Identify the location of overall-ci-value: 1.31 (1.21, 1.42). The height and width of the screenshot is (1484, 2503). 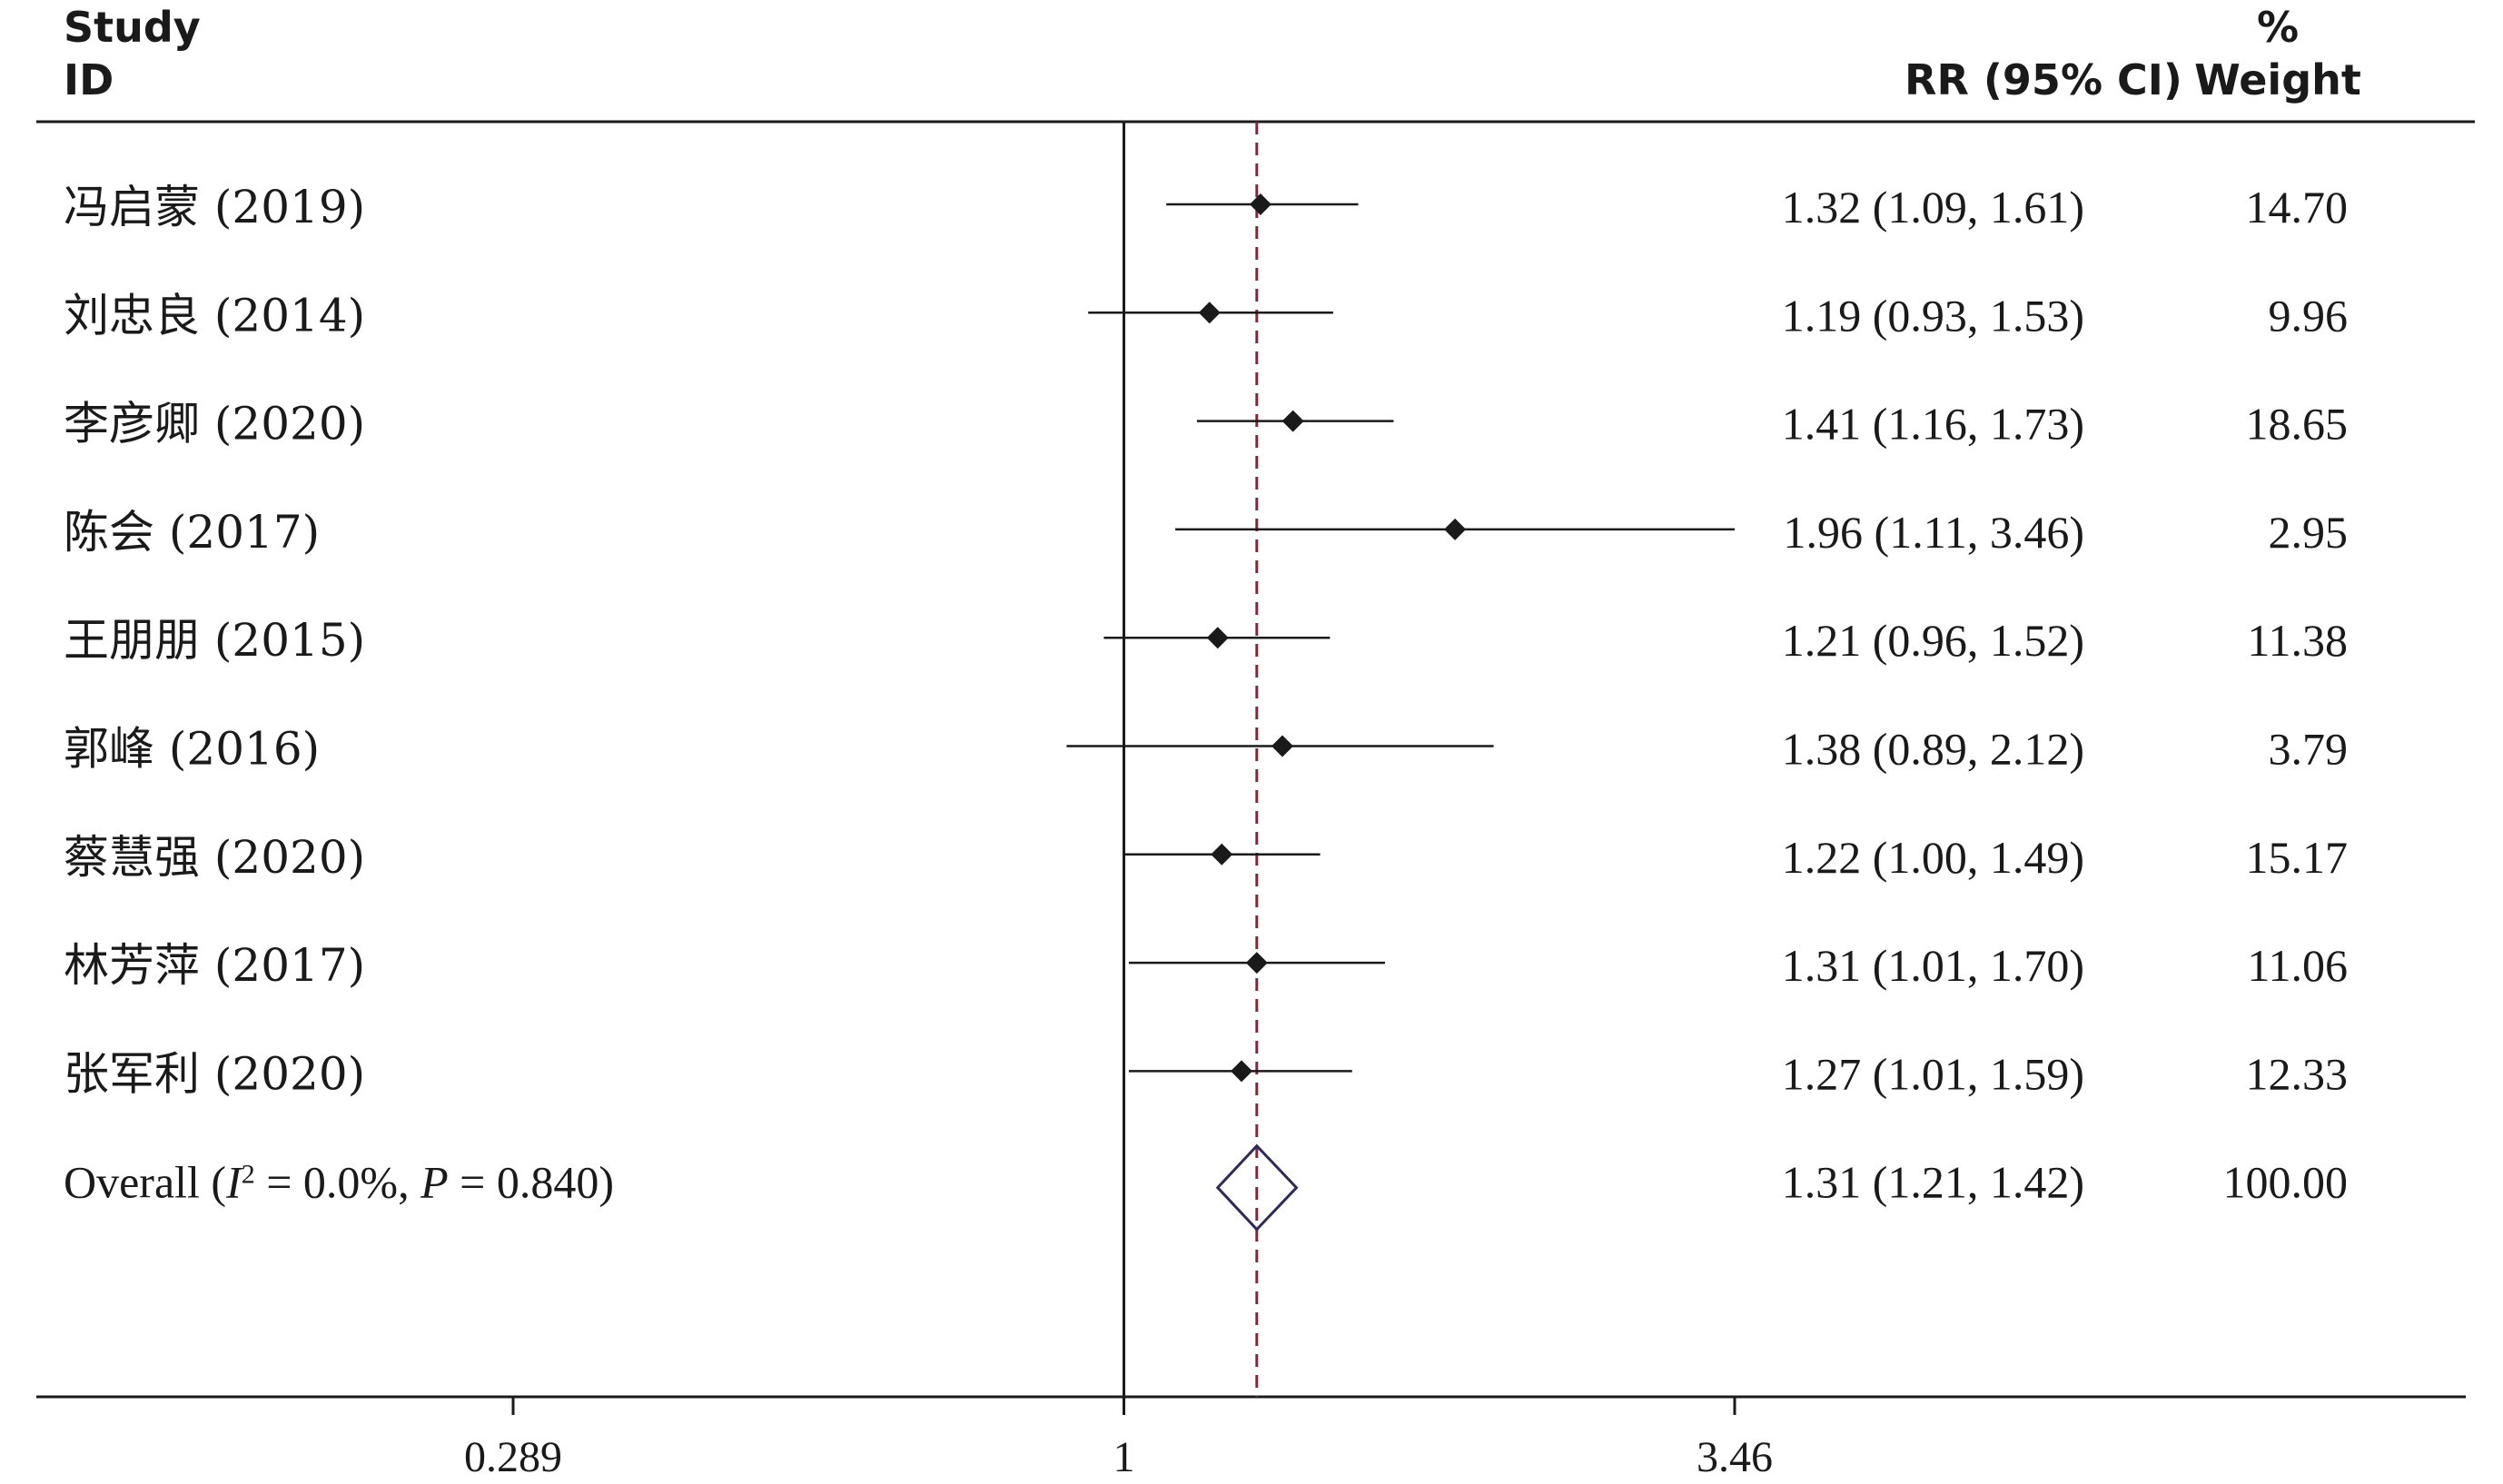
(1933, 1182).